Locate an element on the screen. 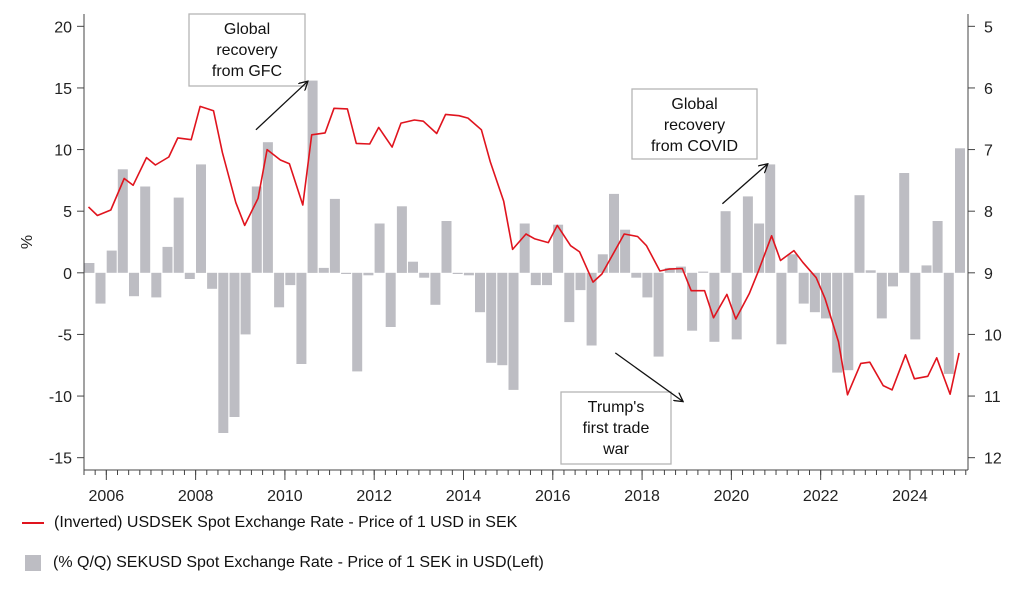 Image resolution: width=1022 pixels, height=602 pixels. annotation-text-line: first trade is located at coordinates (616, 428).